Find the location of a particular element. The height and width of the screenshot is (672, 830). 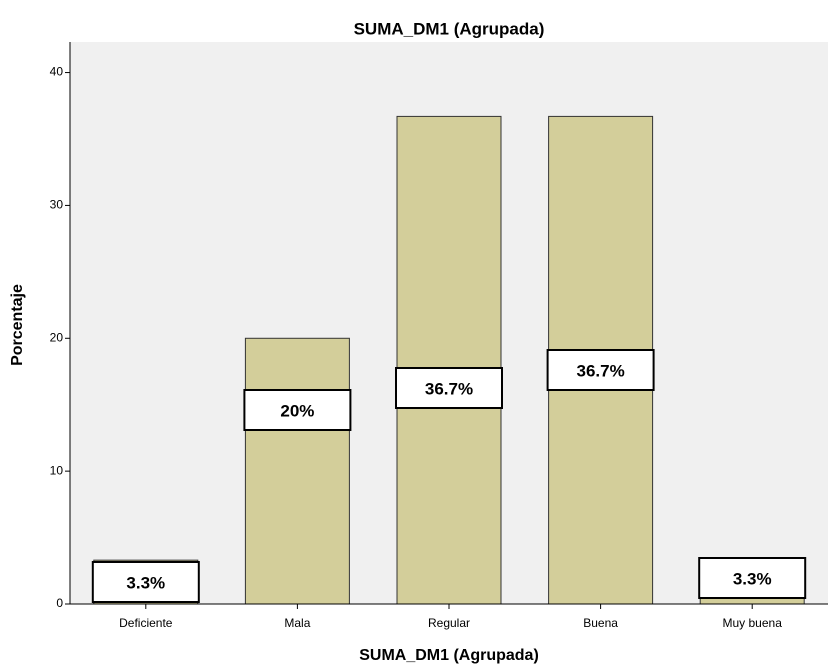

x-tick-label: Regular is located at coordinates (449, 623).